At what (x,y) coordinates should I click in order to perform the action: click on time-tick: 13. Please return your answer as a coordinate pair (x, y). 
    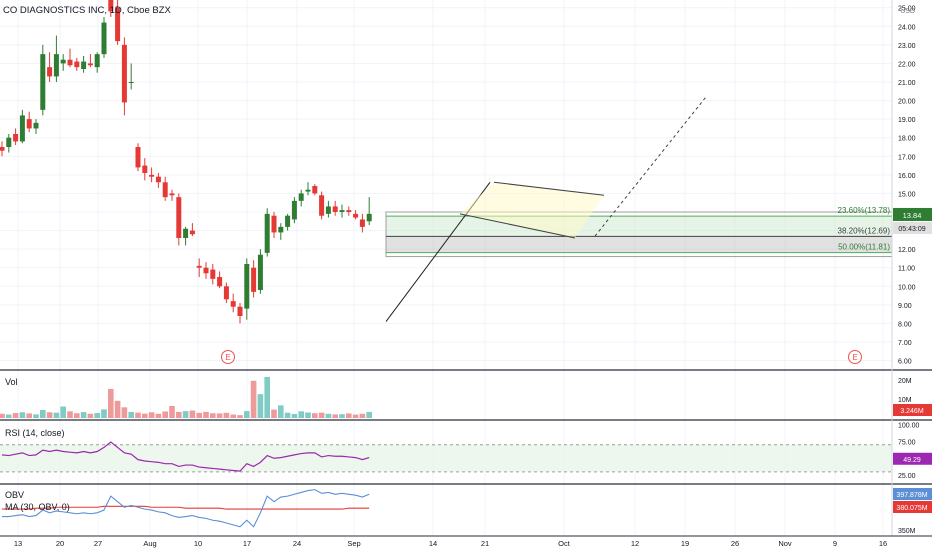
    Looking at the image, I should click on (18, 543).